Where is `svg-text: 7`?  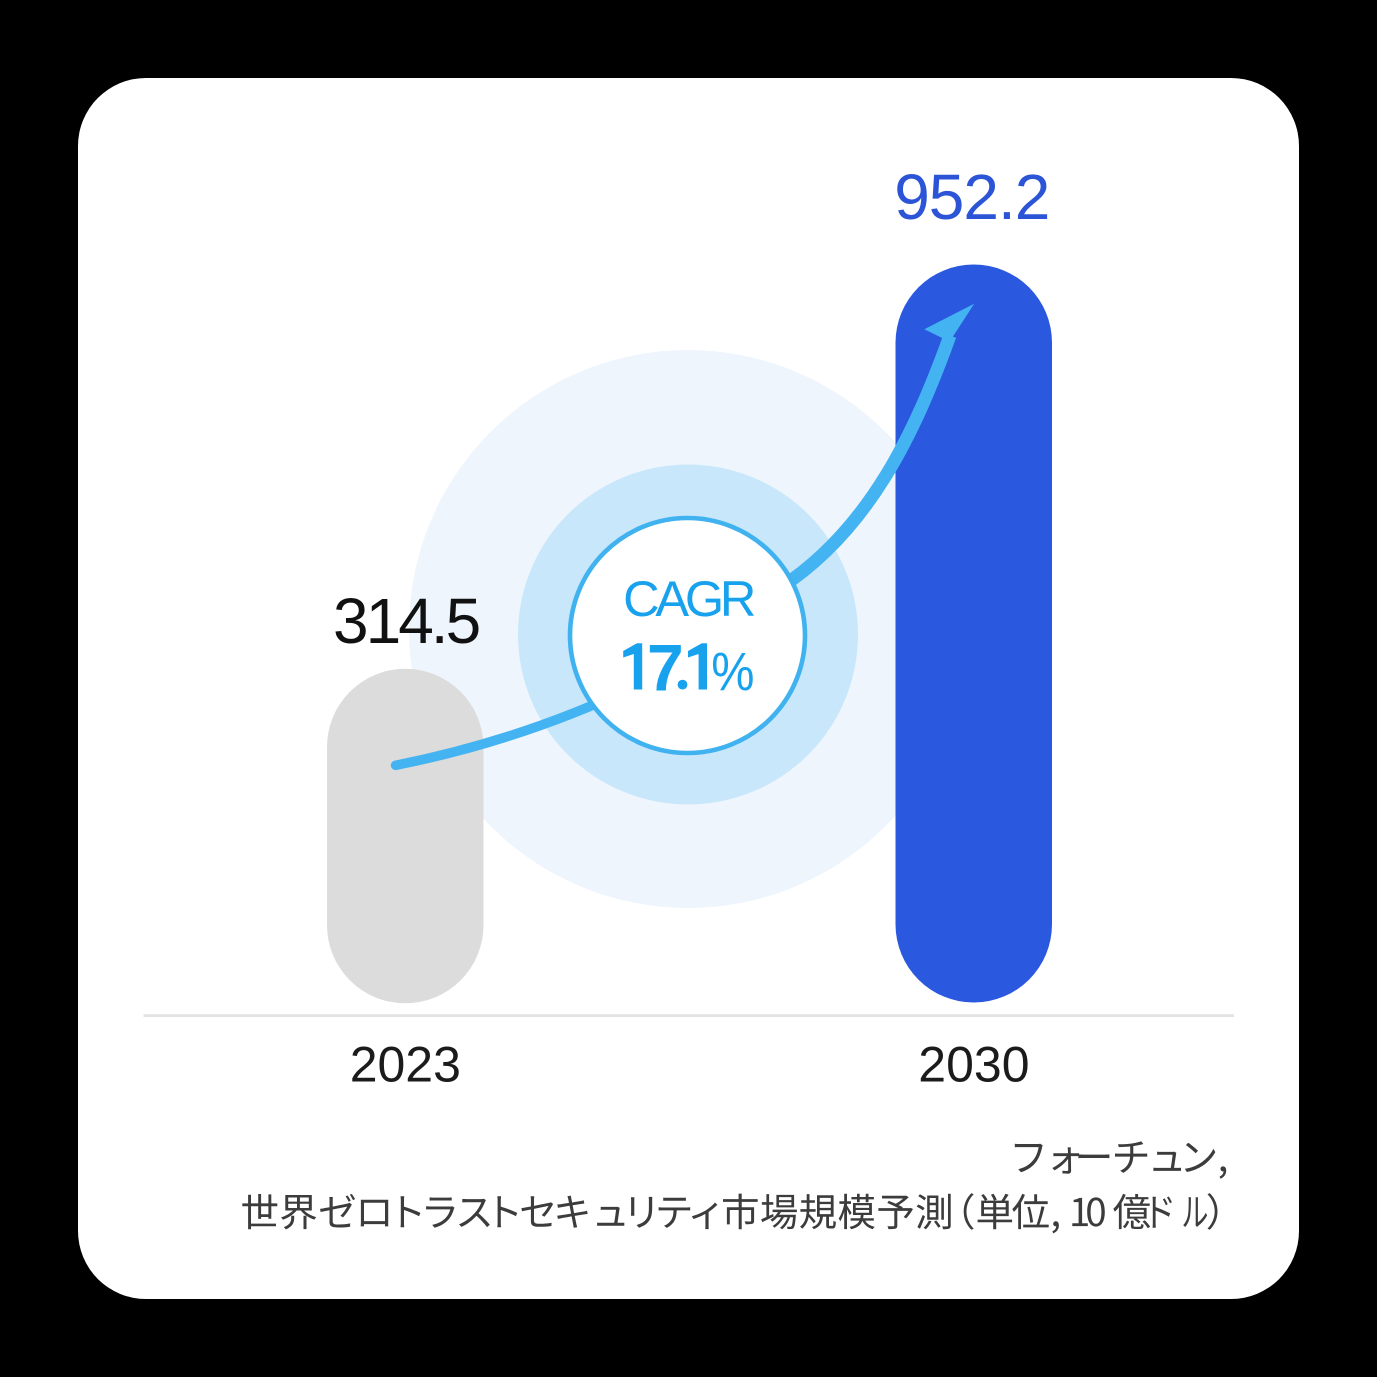
svg-text: 7 is located at coordinates (665, 668).